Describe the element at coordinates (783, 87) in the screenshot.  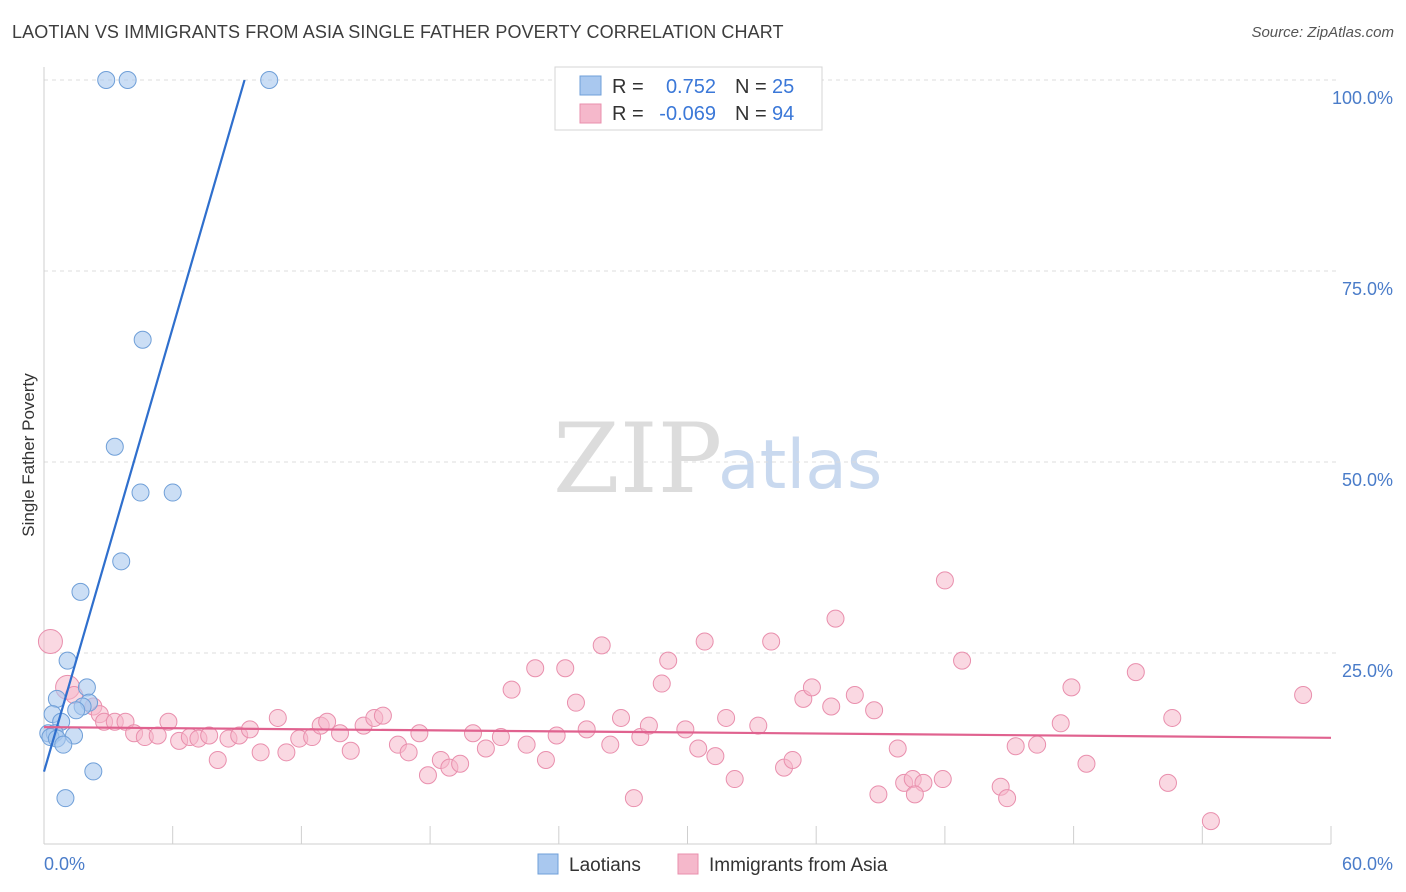
I see `legend-n-value-1: 25` at that location.